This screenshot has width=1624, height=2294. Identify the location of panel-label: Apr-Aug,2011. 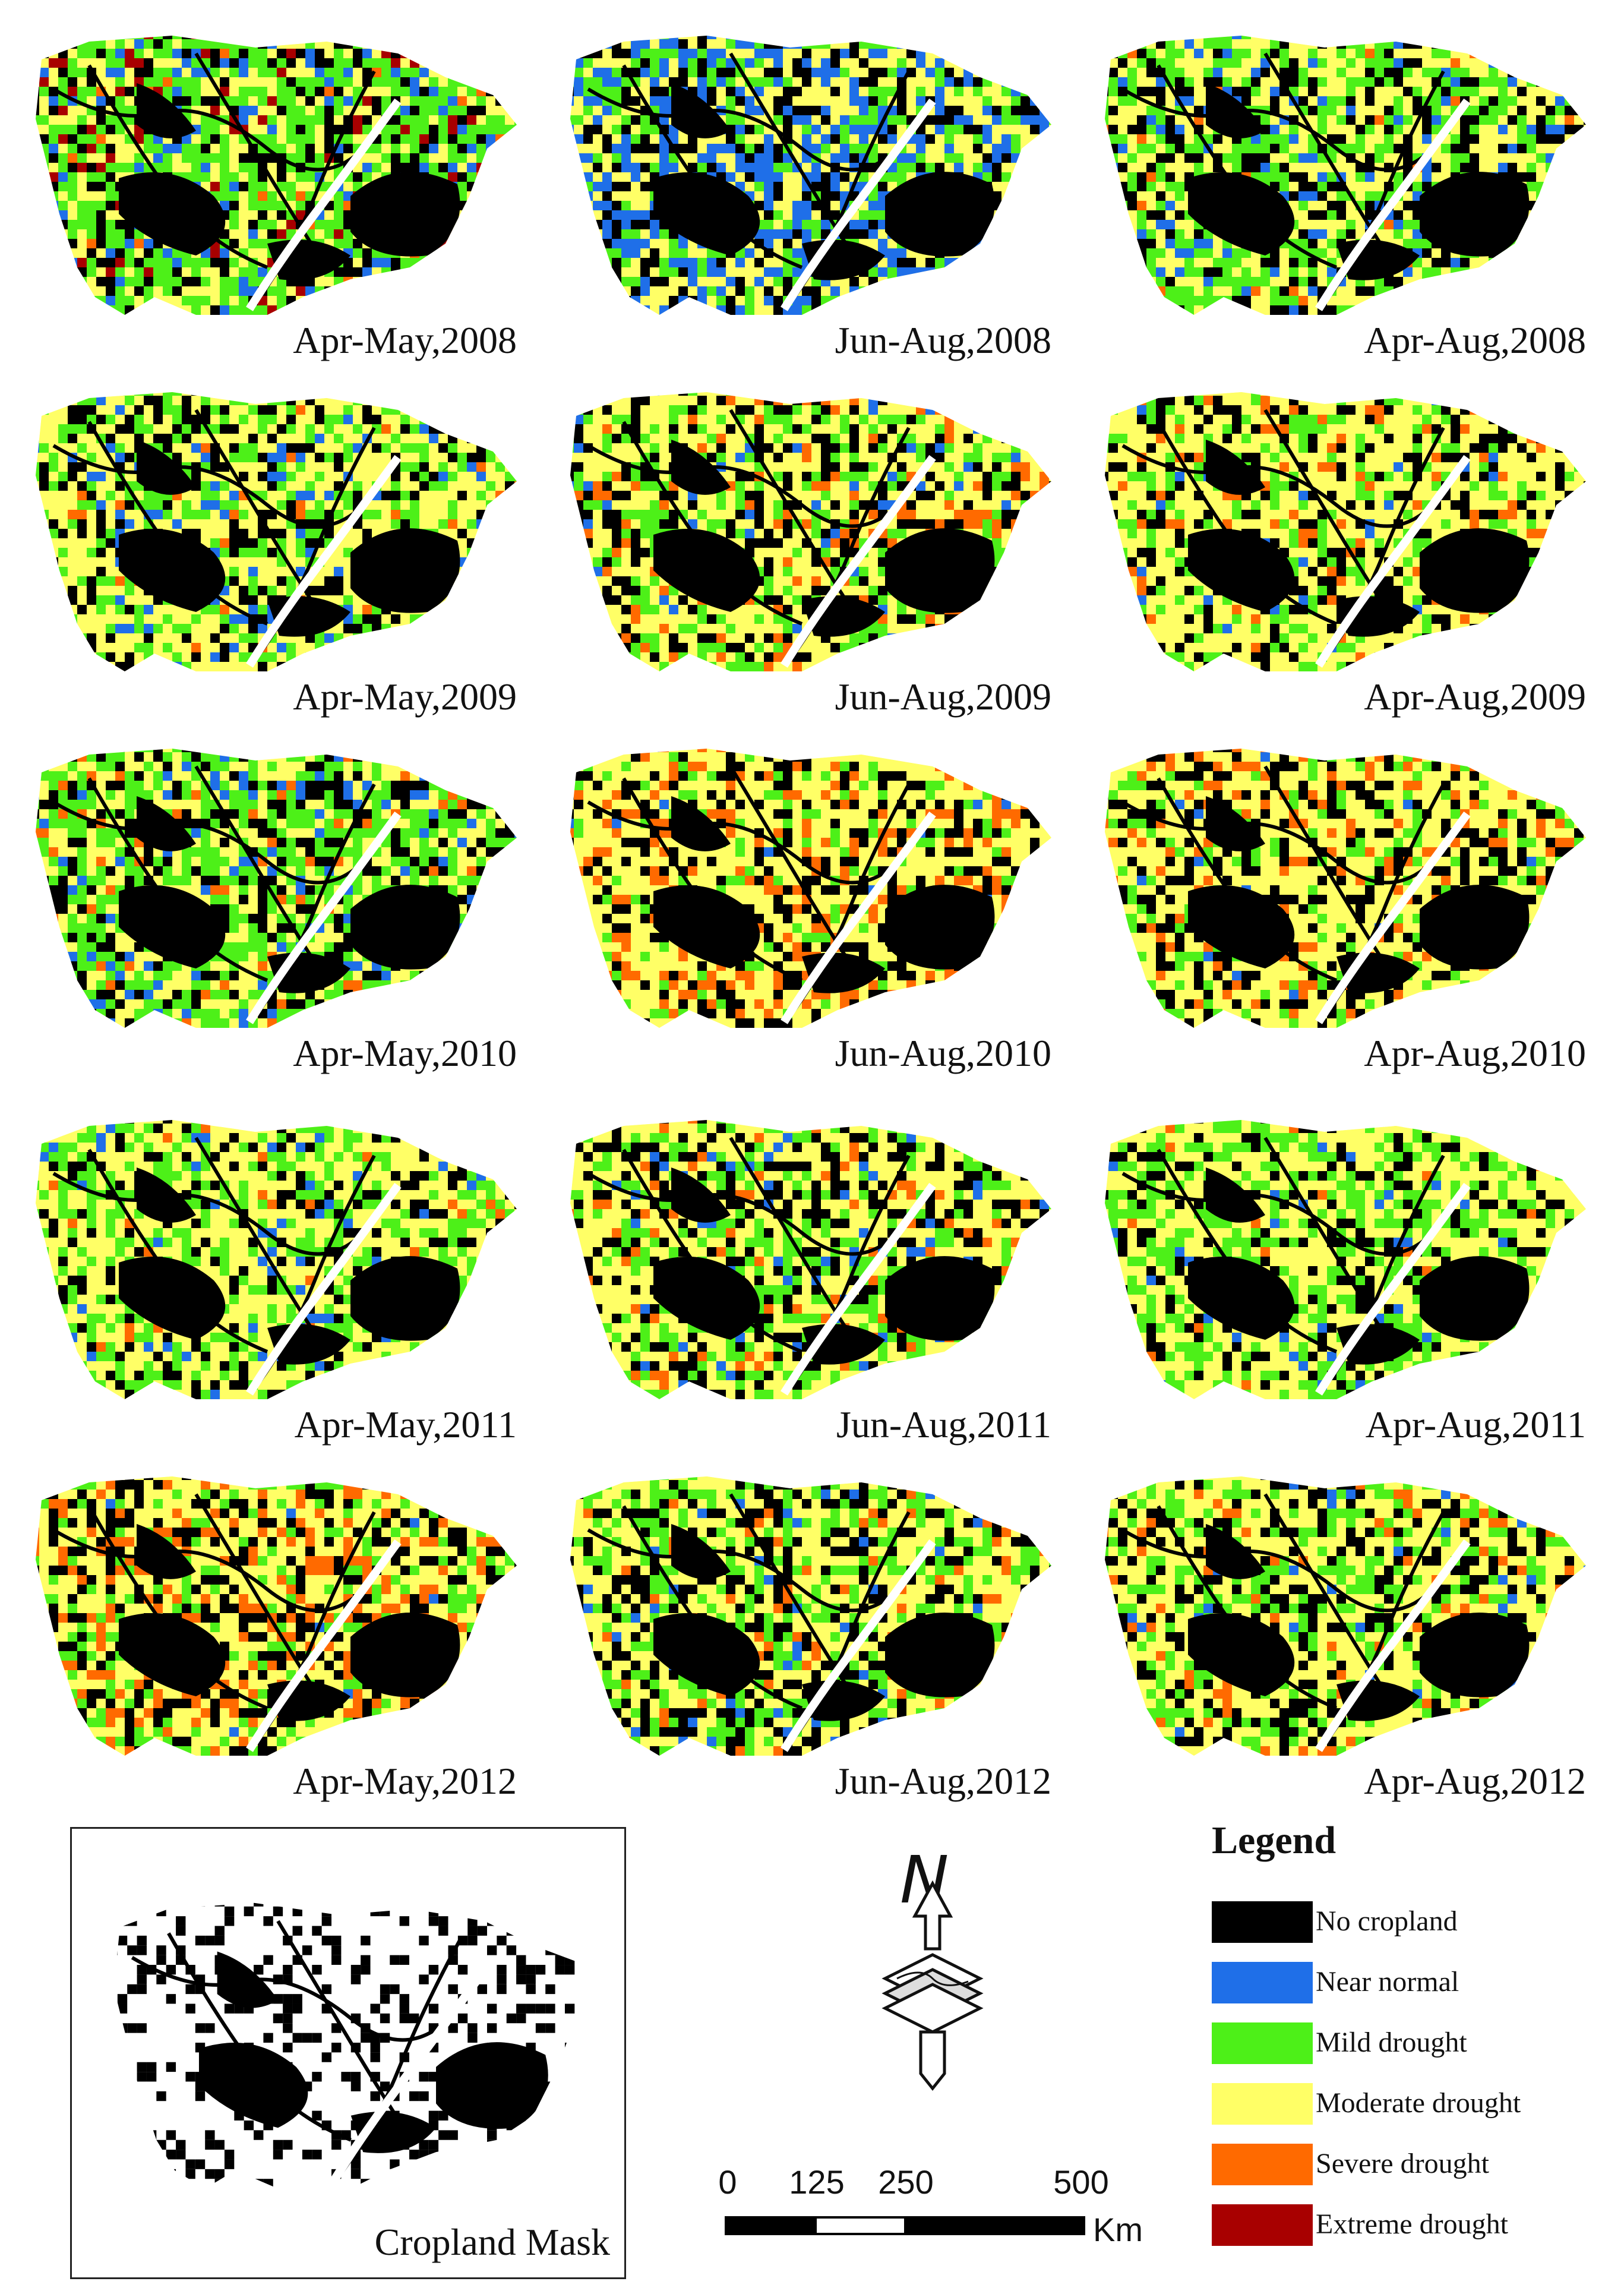
(1476, 1425).